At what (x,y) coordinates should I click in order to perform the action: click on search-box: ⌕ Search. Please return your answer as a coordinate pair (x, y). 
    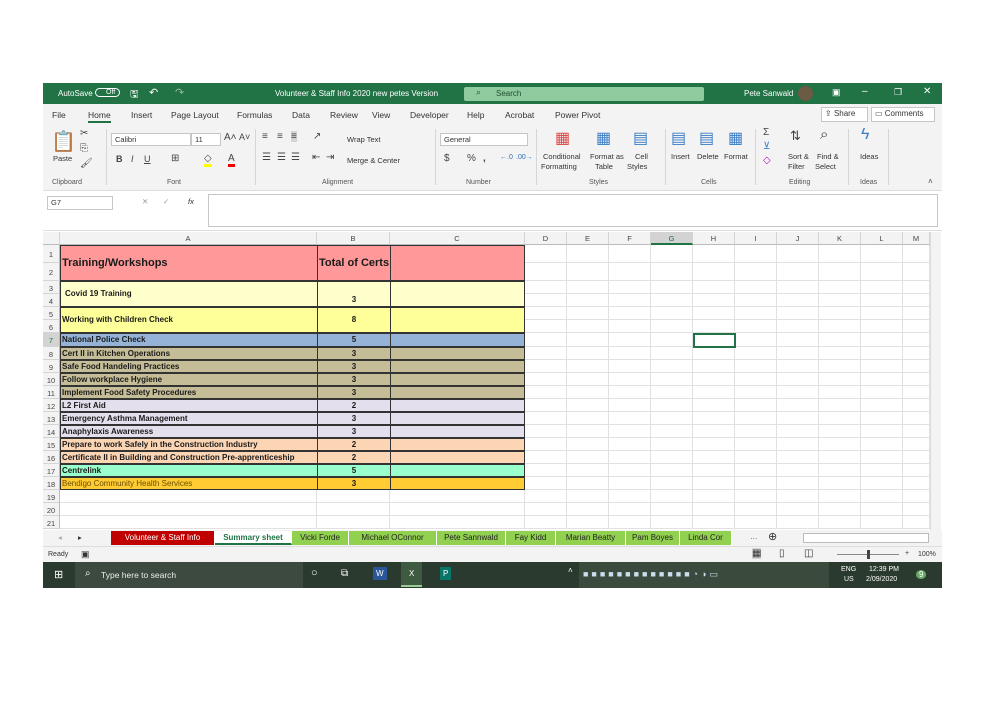
    Looking at the image, I should click on (584, 94).